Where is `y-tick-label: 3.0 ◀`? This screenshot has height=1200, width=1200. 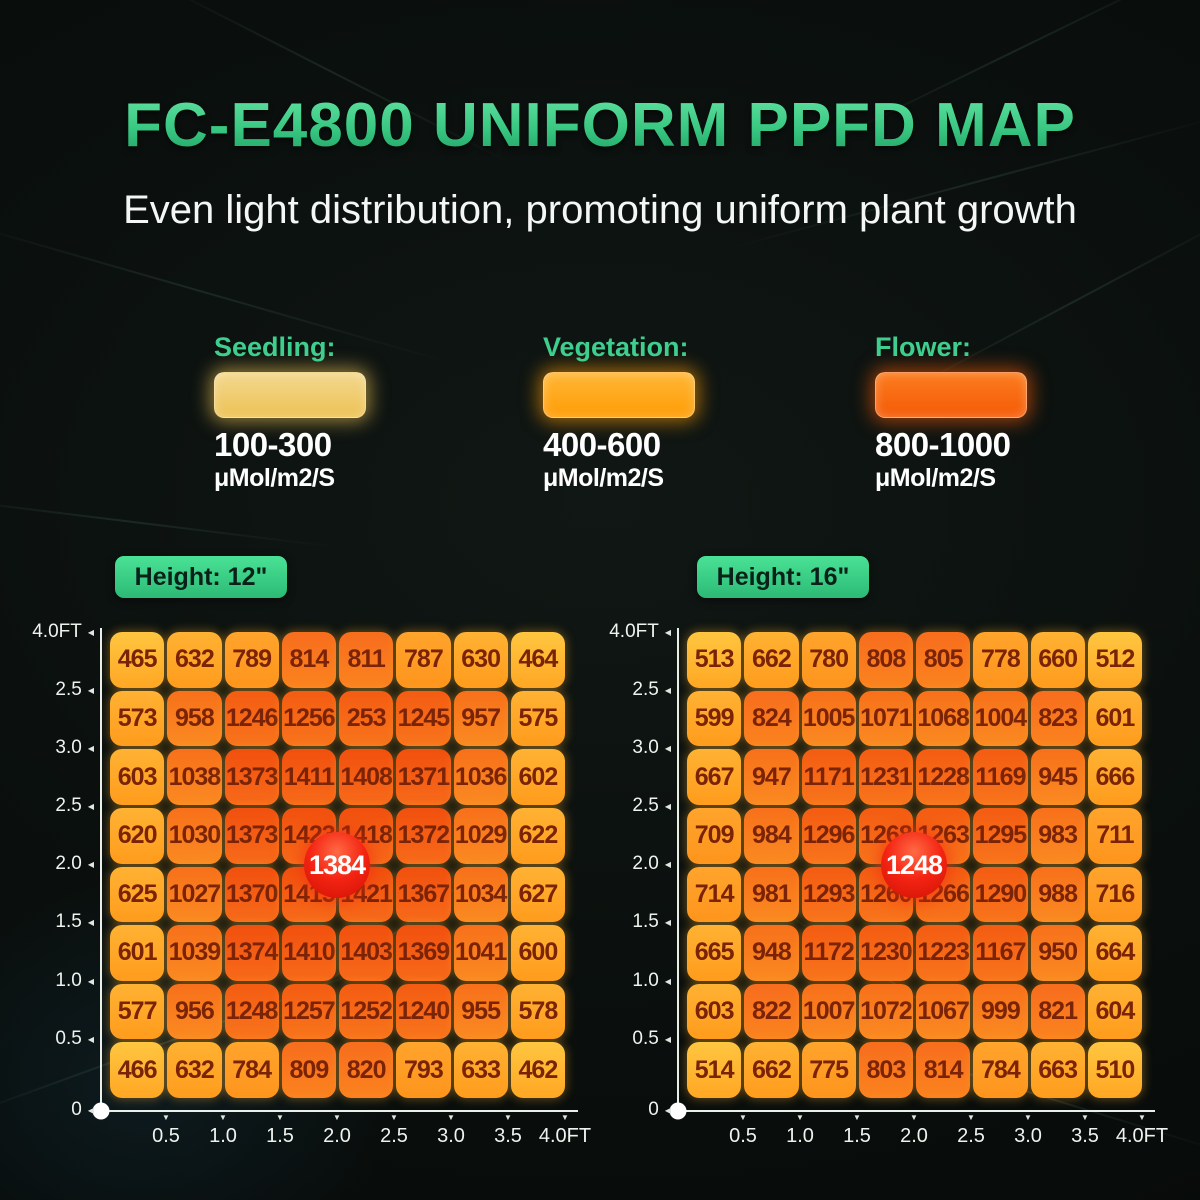 y-tick-label: 3.0 ◀ is located at coordinates (651, 747).